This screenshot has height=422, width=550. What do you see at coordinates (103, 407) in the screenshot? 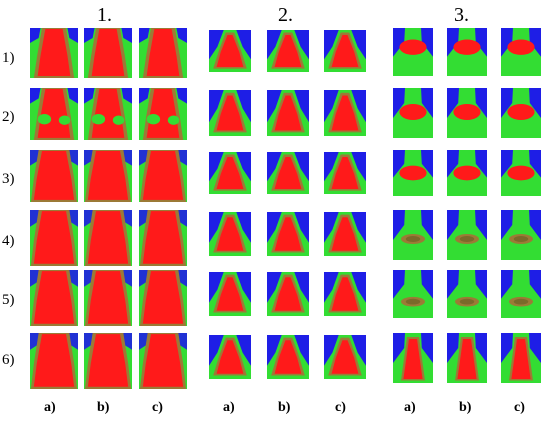
I see `col-label-g1-b: b)` at bounding box center [103, 407].